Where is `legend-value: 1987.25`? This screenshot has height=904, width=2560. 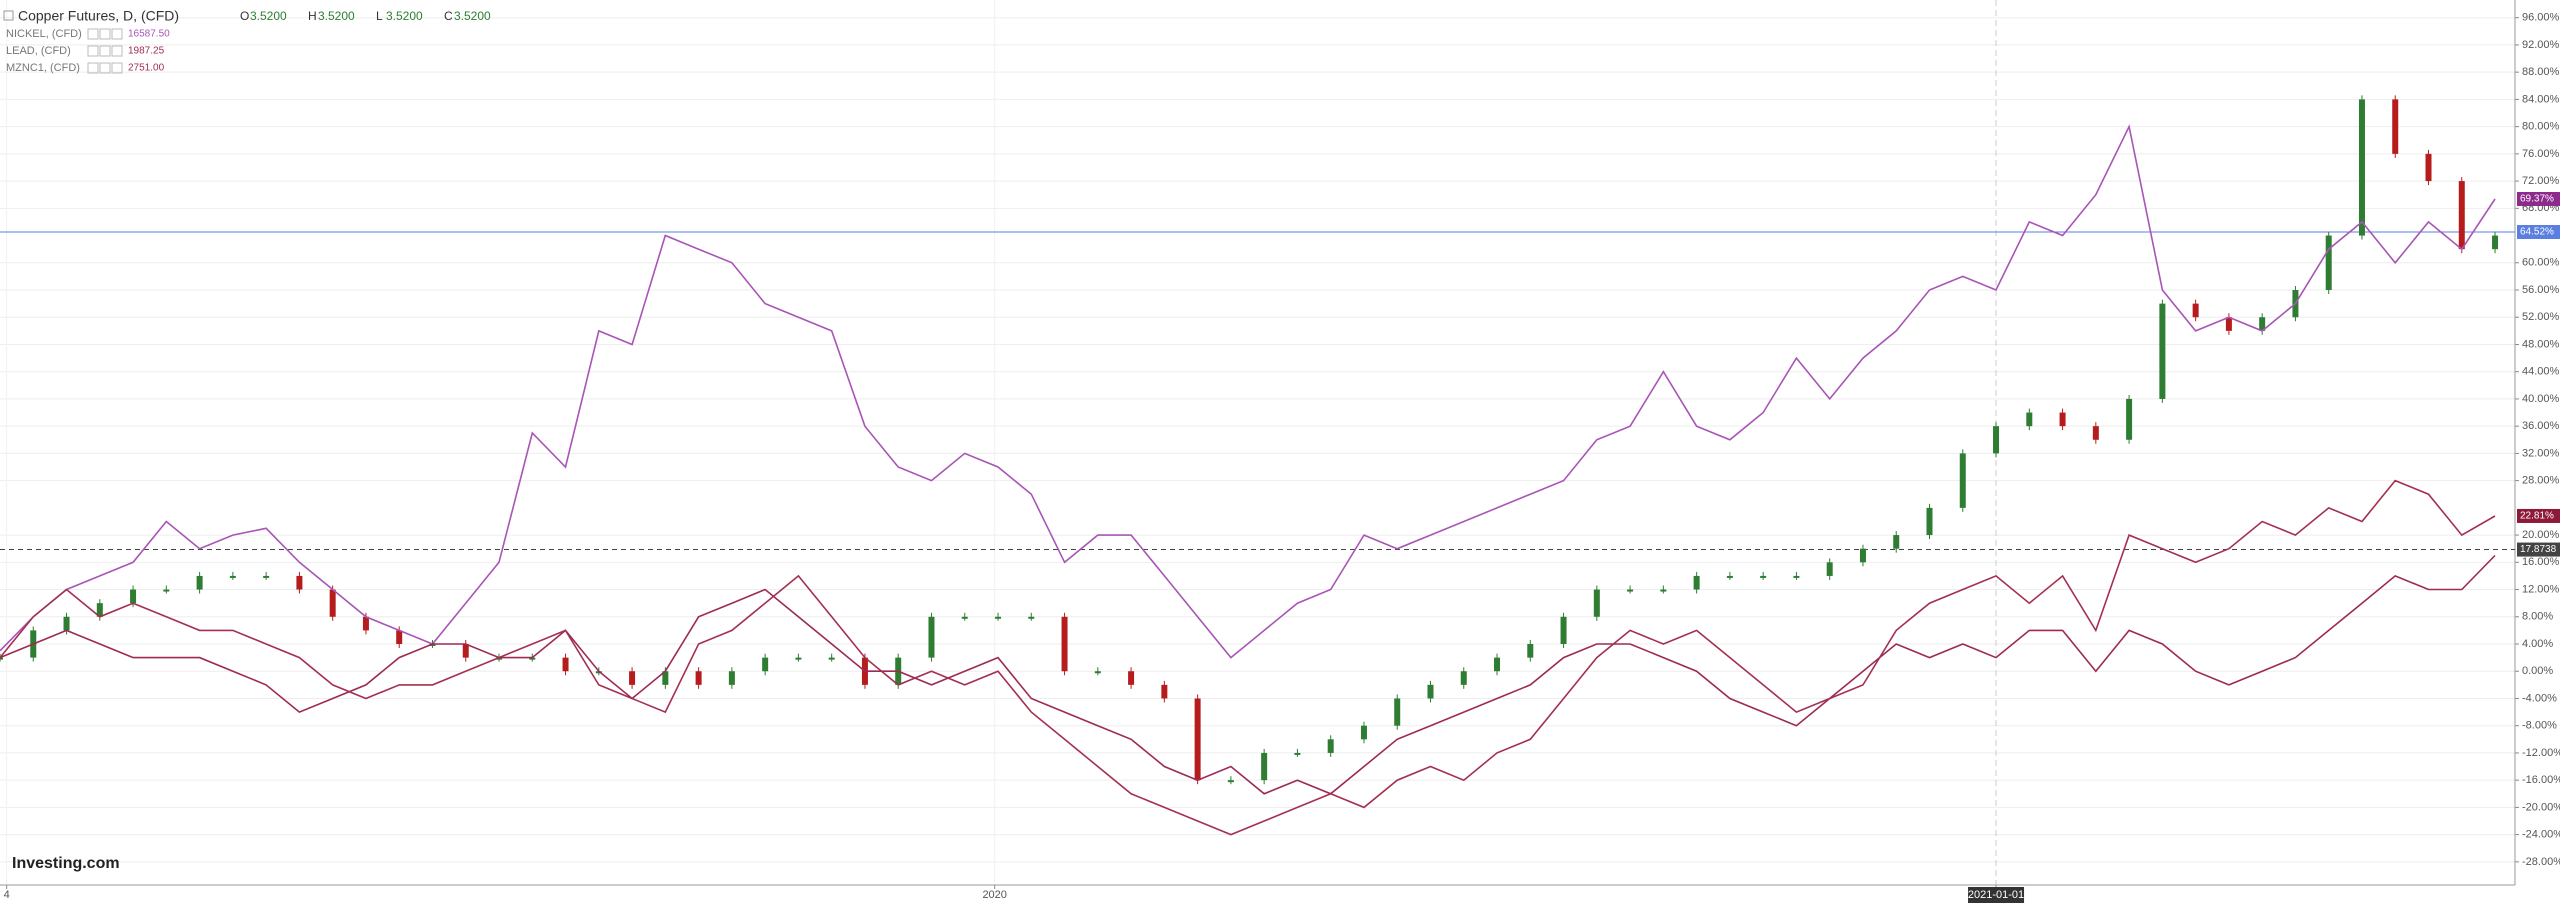
legend-value: 1987.25 is located at coordinates (146, 51).